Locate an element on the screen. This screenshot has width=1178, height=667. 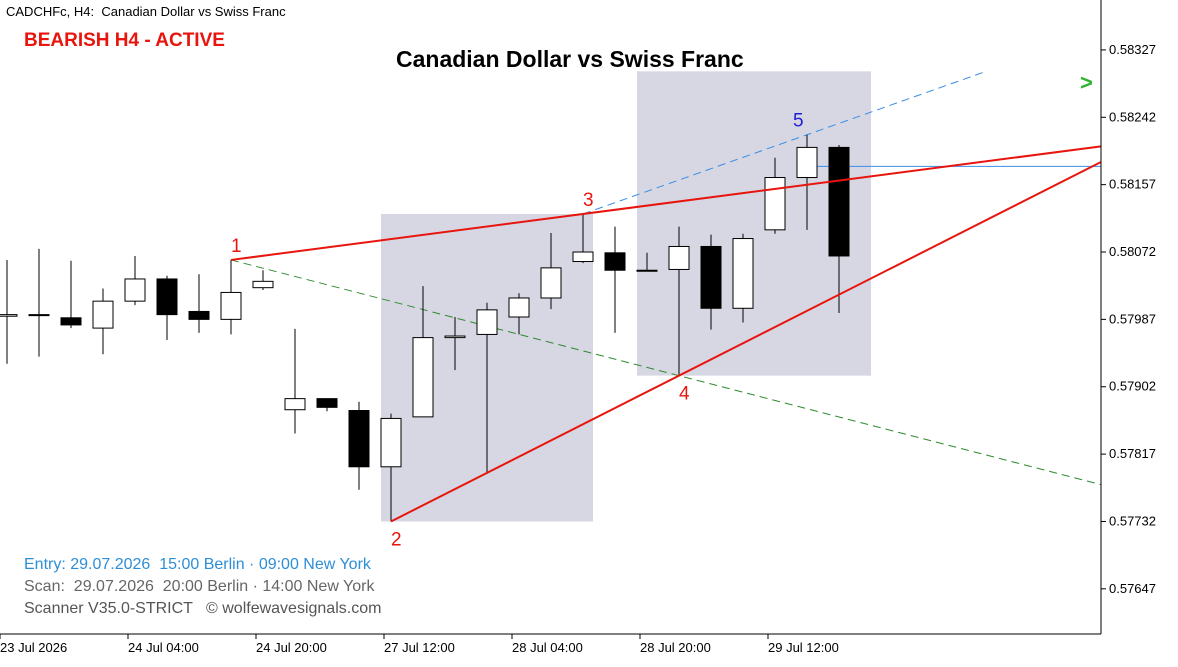
price-tick-label: 0.58327 is located at coordinates (1132, 49).